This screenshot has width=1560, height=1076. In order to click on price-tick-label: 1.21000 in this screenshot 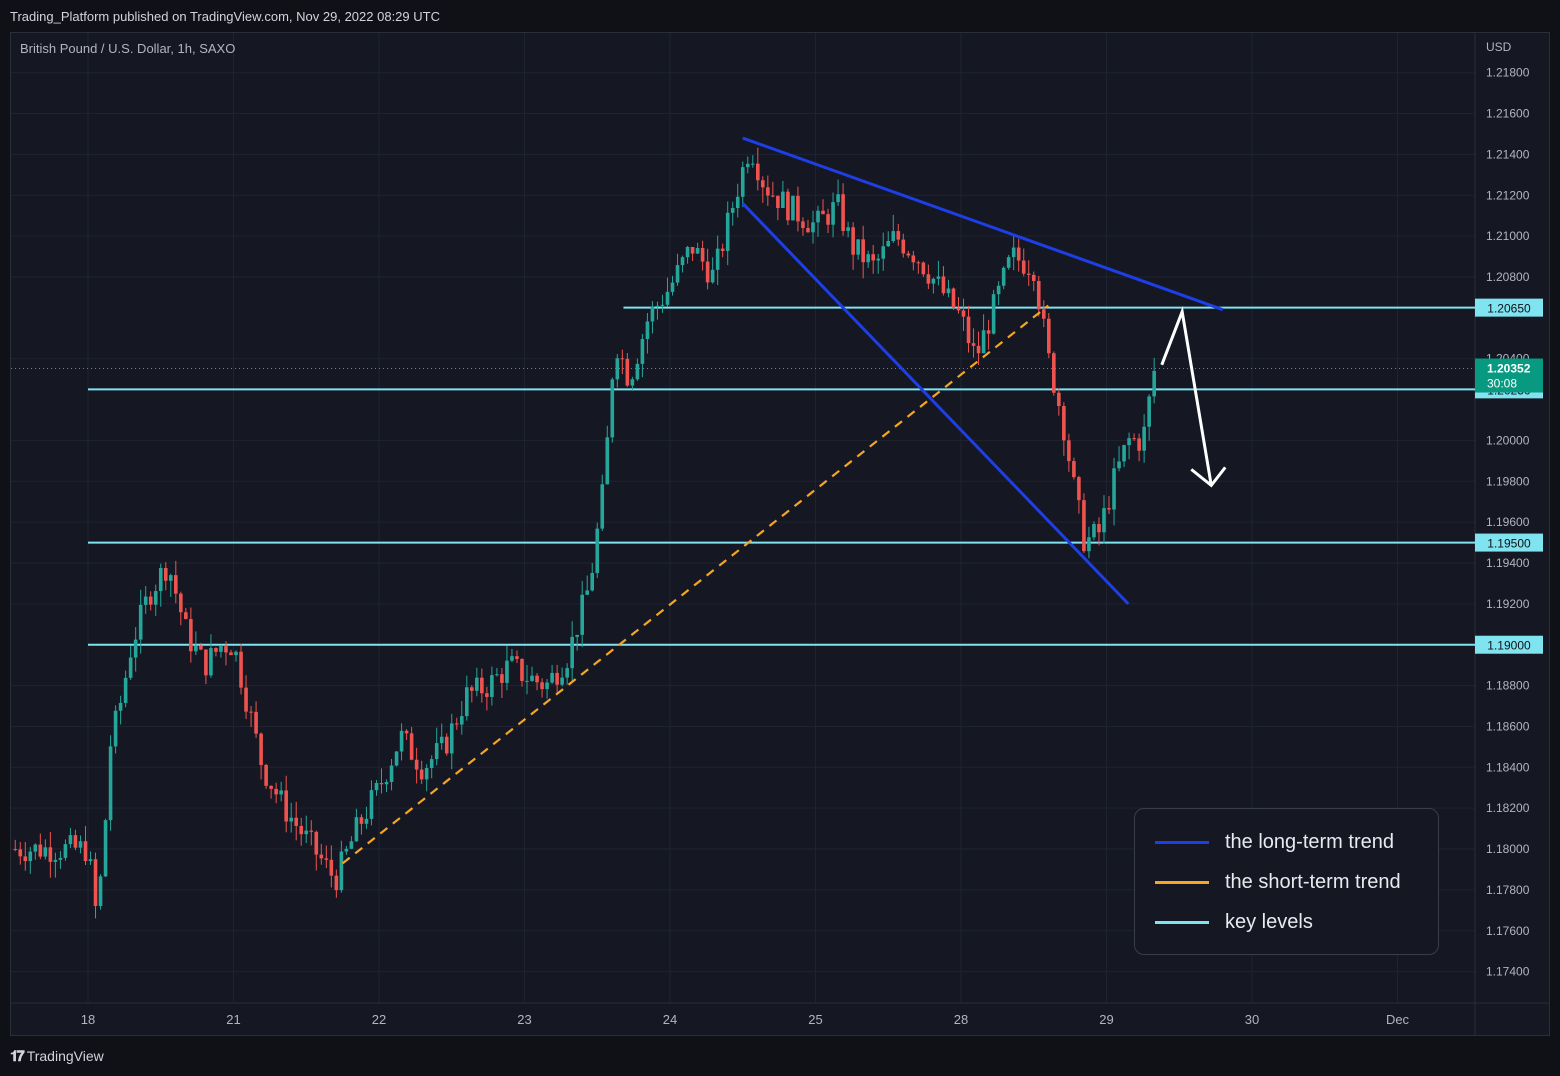, I will do `click(1508, 236)`.